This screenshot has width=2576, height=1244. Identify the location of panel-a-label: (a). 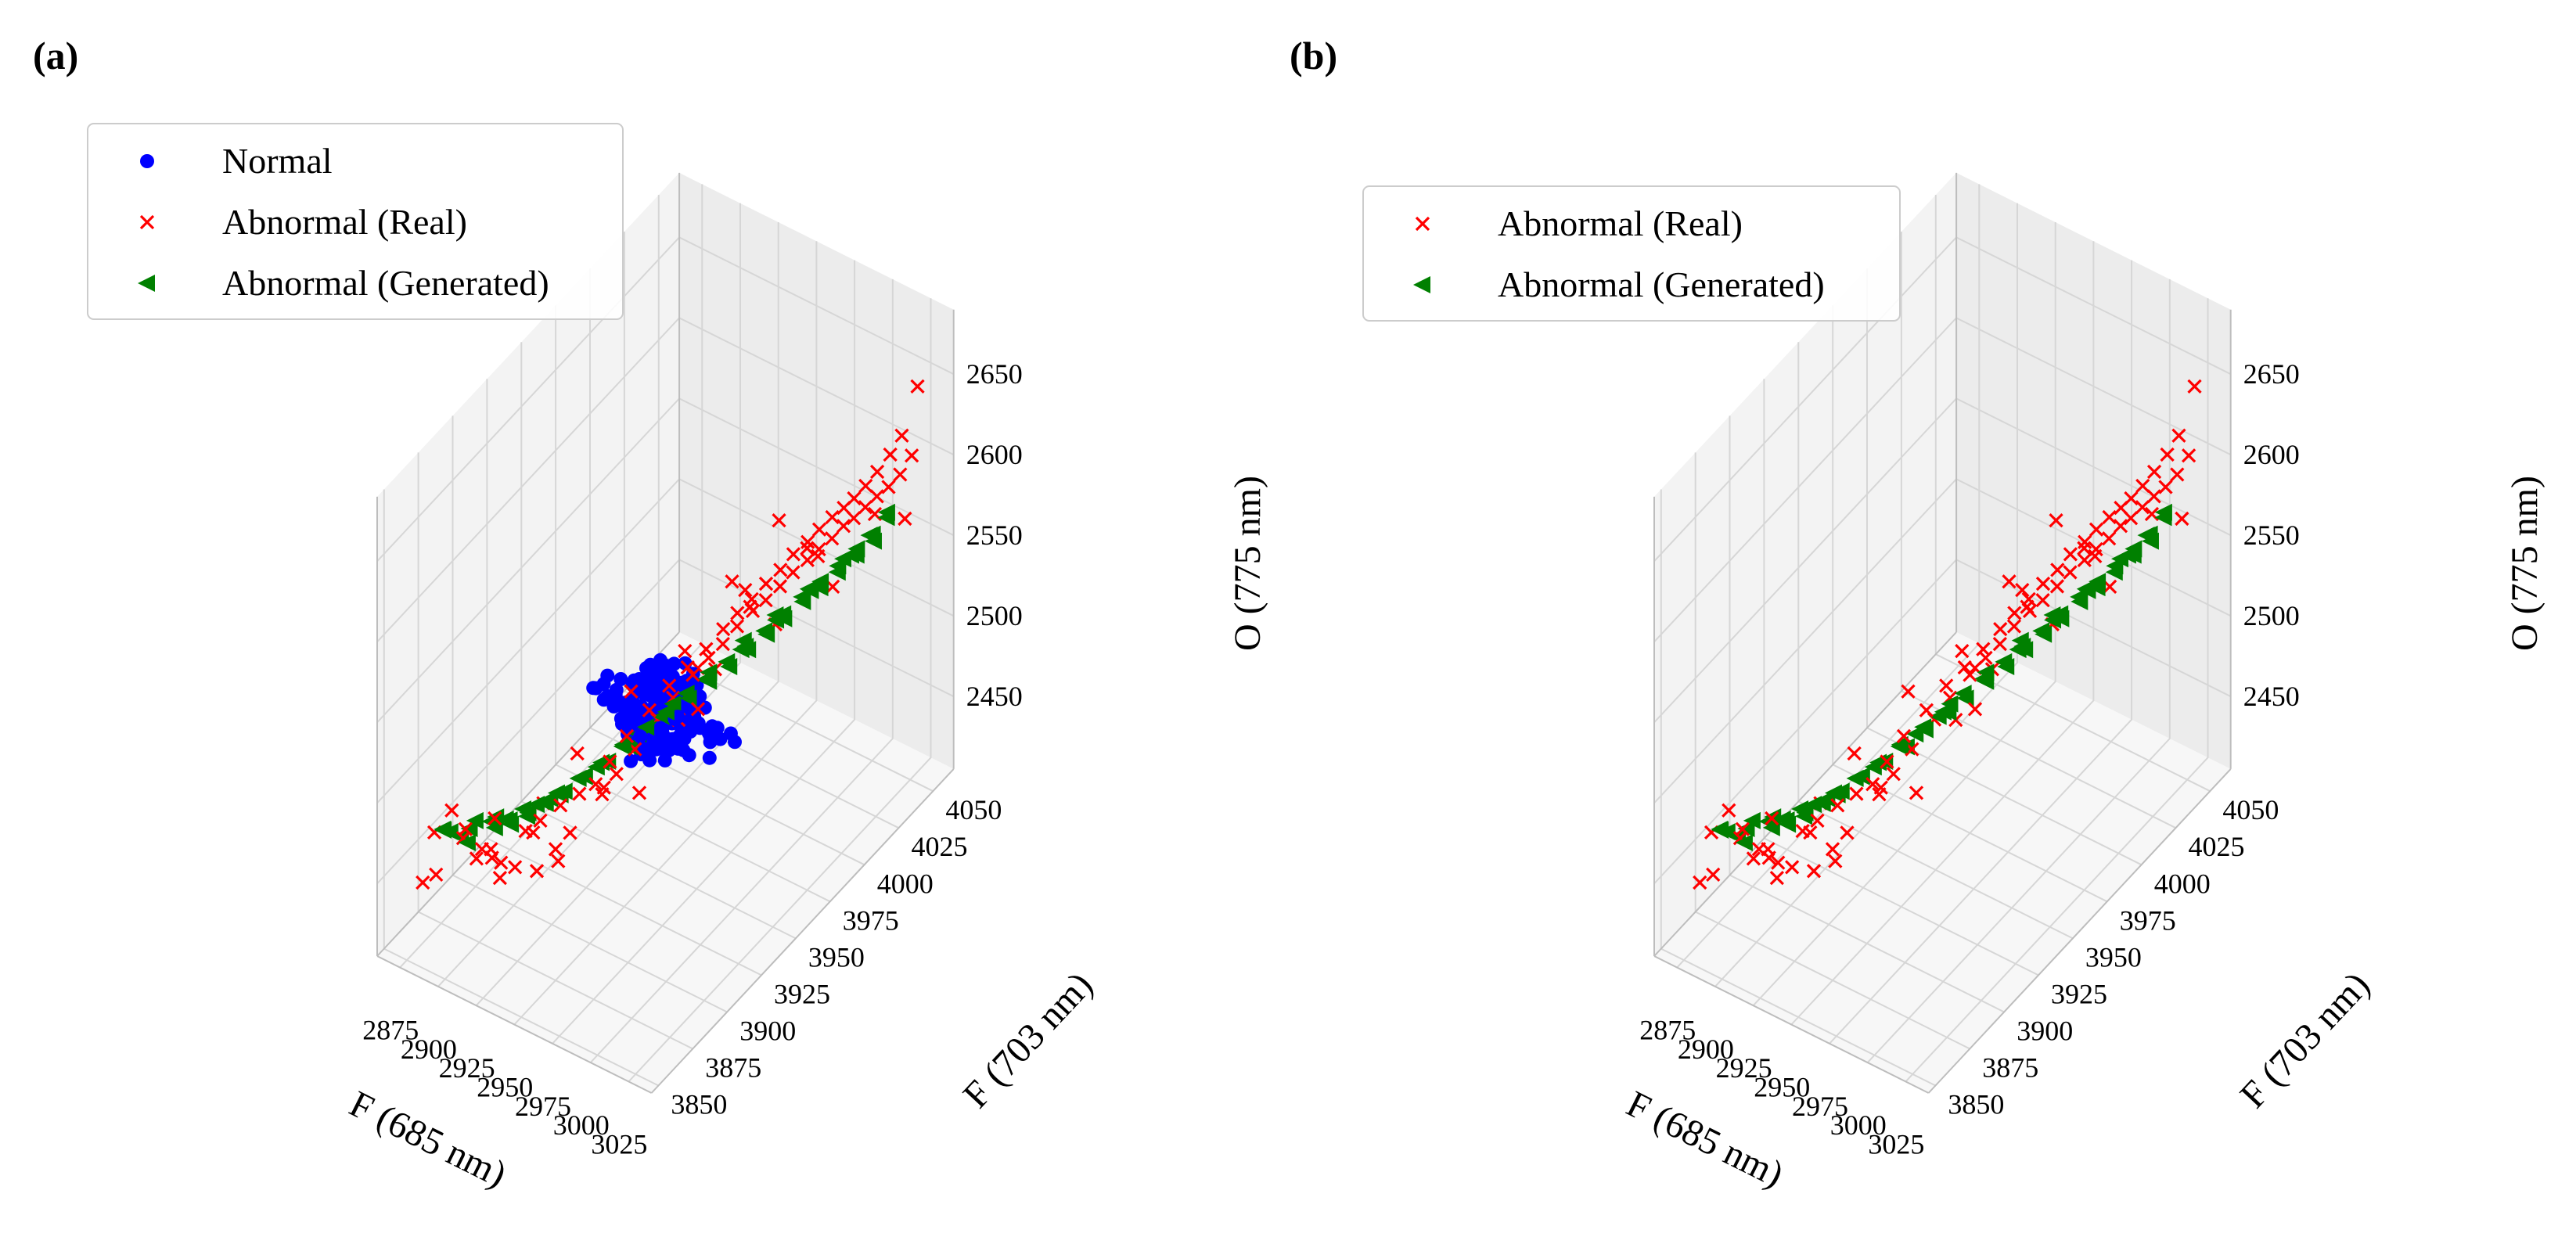
(56, 56).